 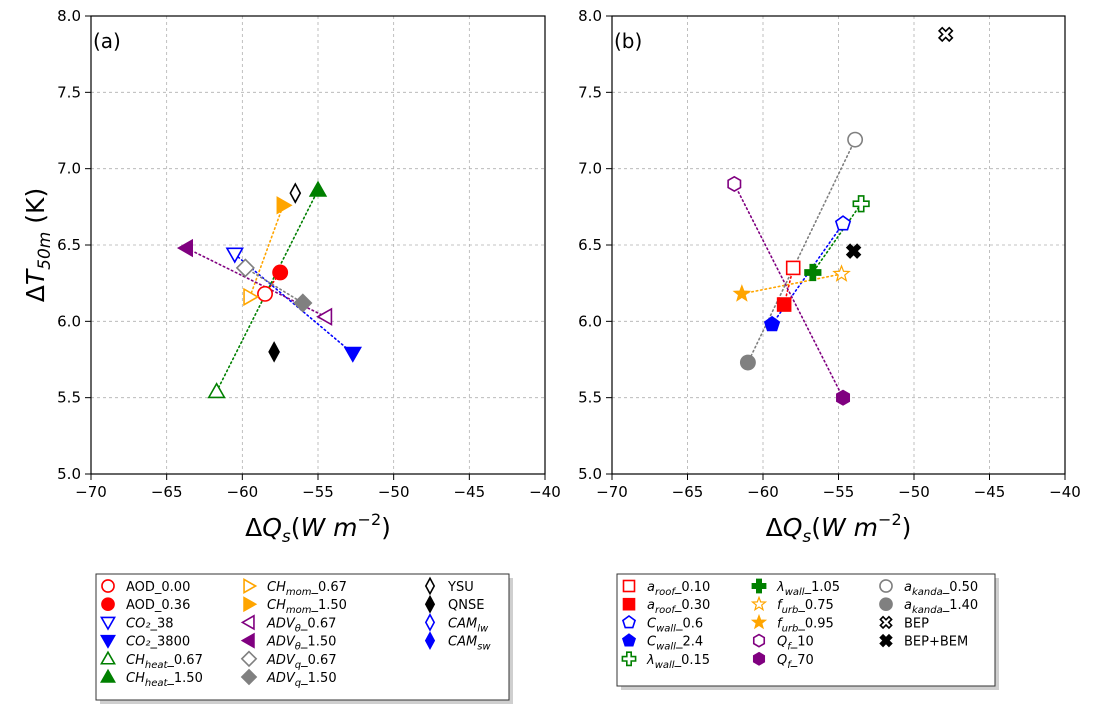 What do you see at coordinates (628, 41) in the screenshot?
I see `panel-label: (b)` at bounding box center [628, 41].